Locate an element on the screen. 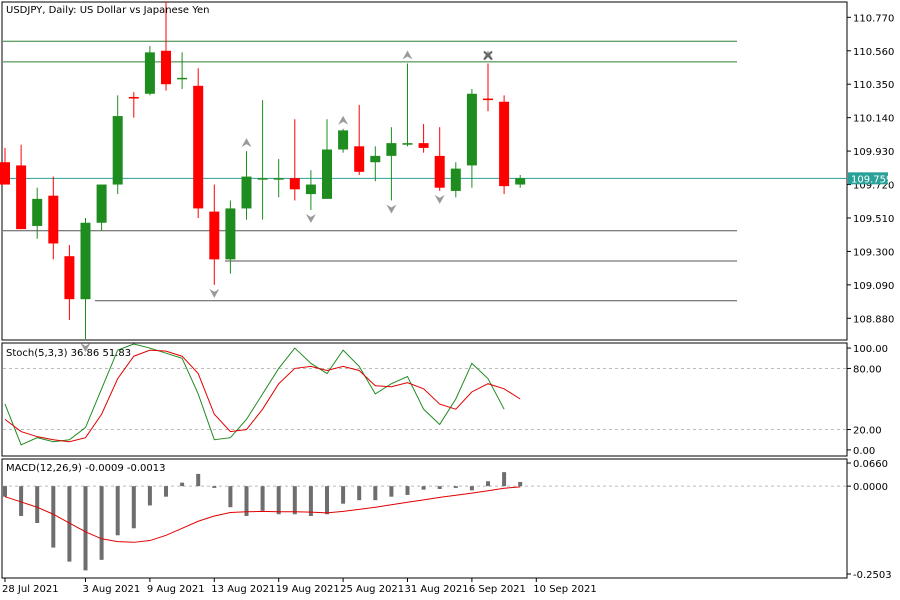 This screenshot has height=600, width=900. time-tick-label: 10 Sep 2021 is located at coordinates (564, 589).